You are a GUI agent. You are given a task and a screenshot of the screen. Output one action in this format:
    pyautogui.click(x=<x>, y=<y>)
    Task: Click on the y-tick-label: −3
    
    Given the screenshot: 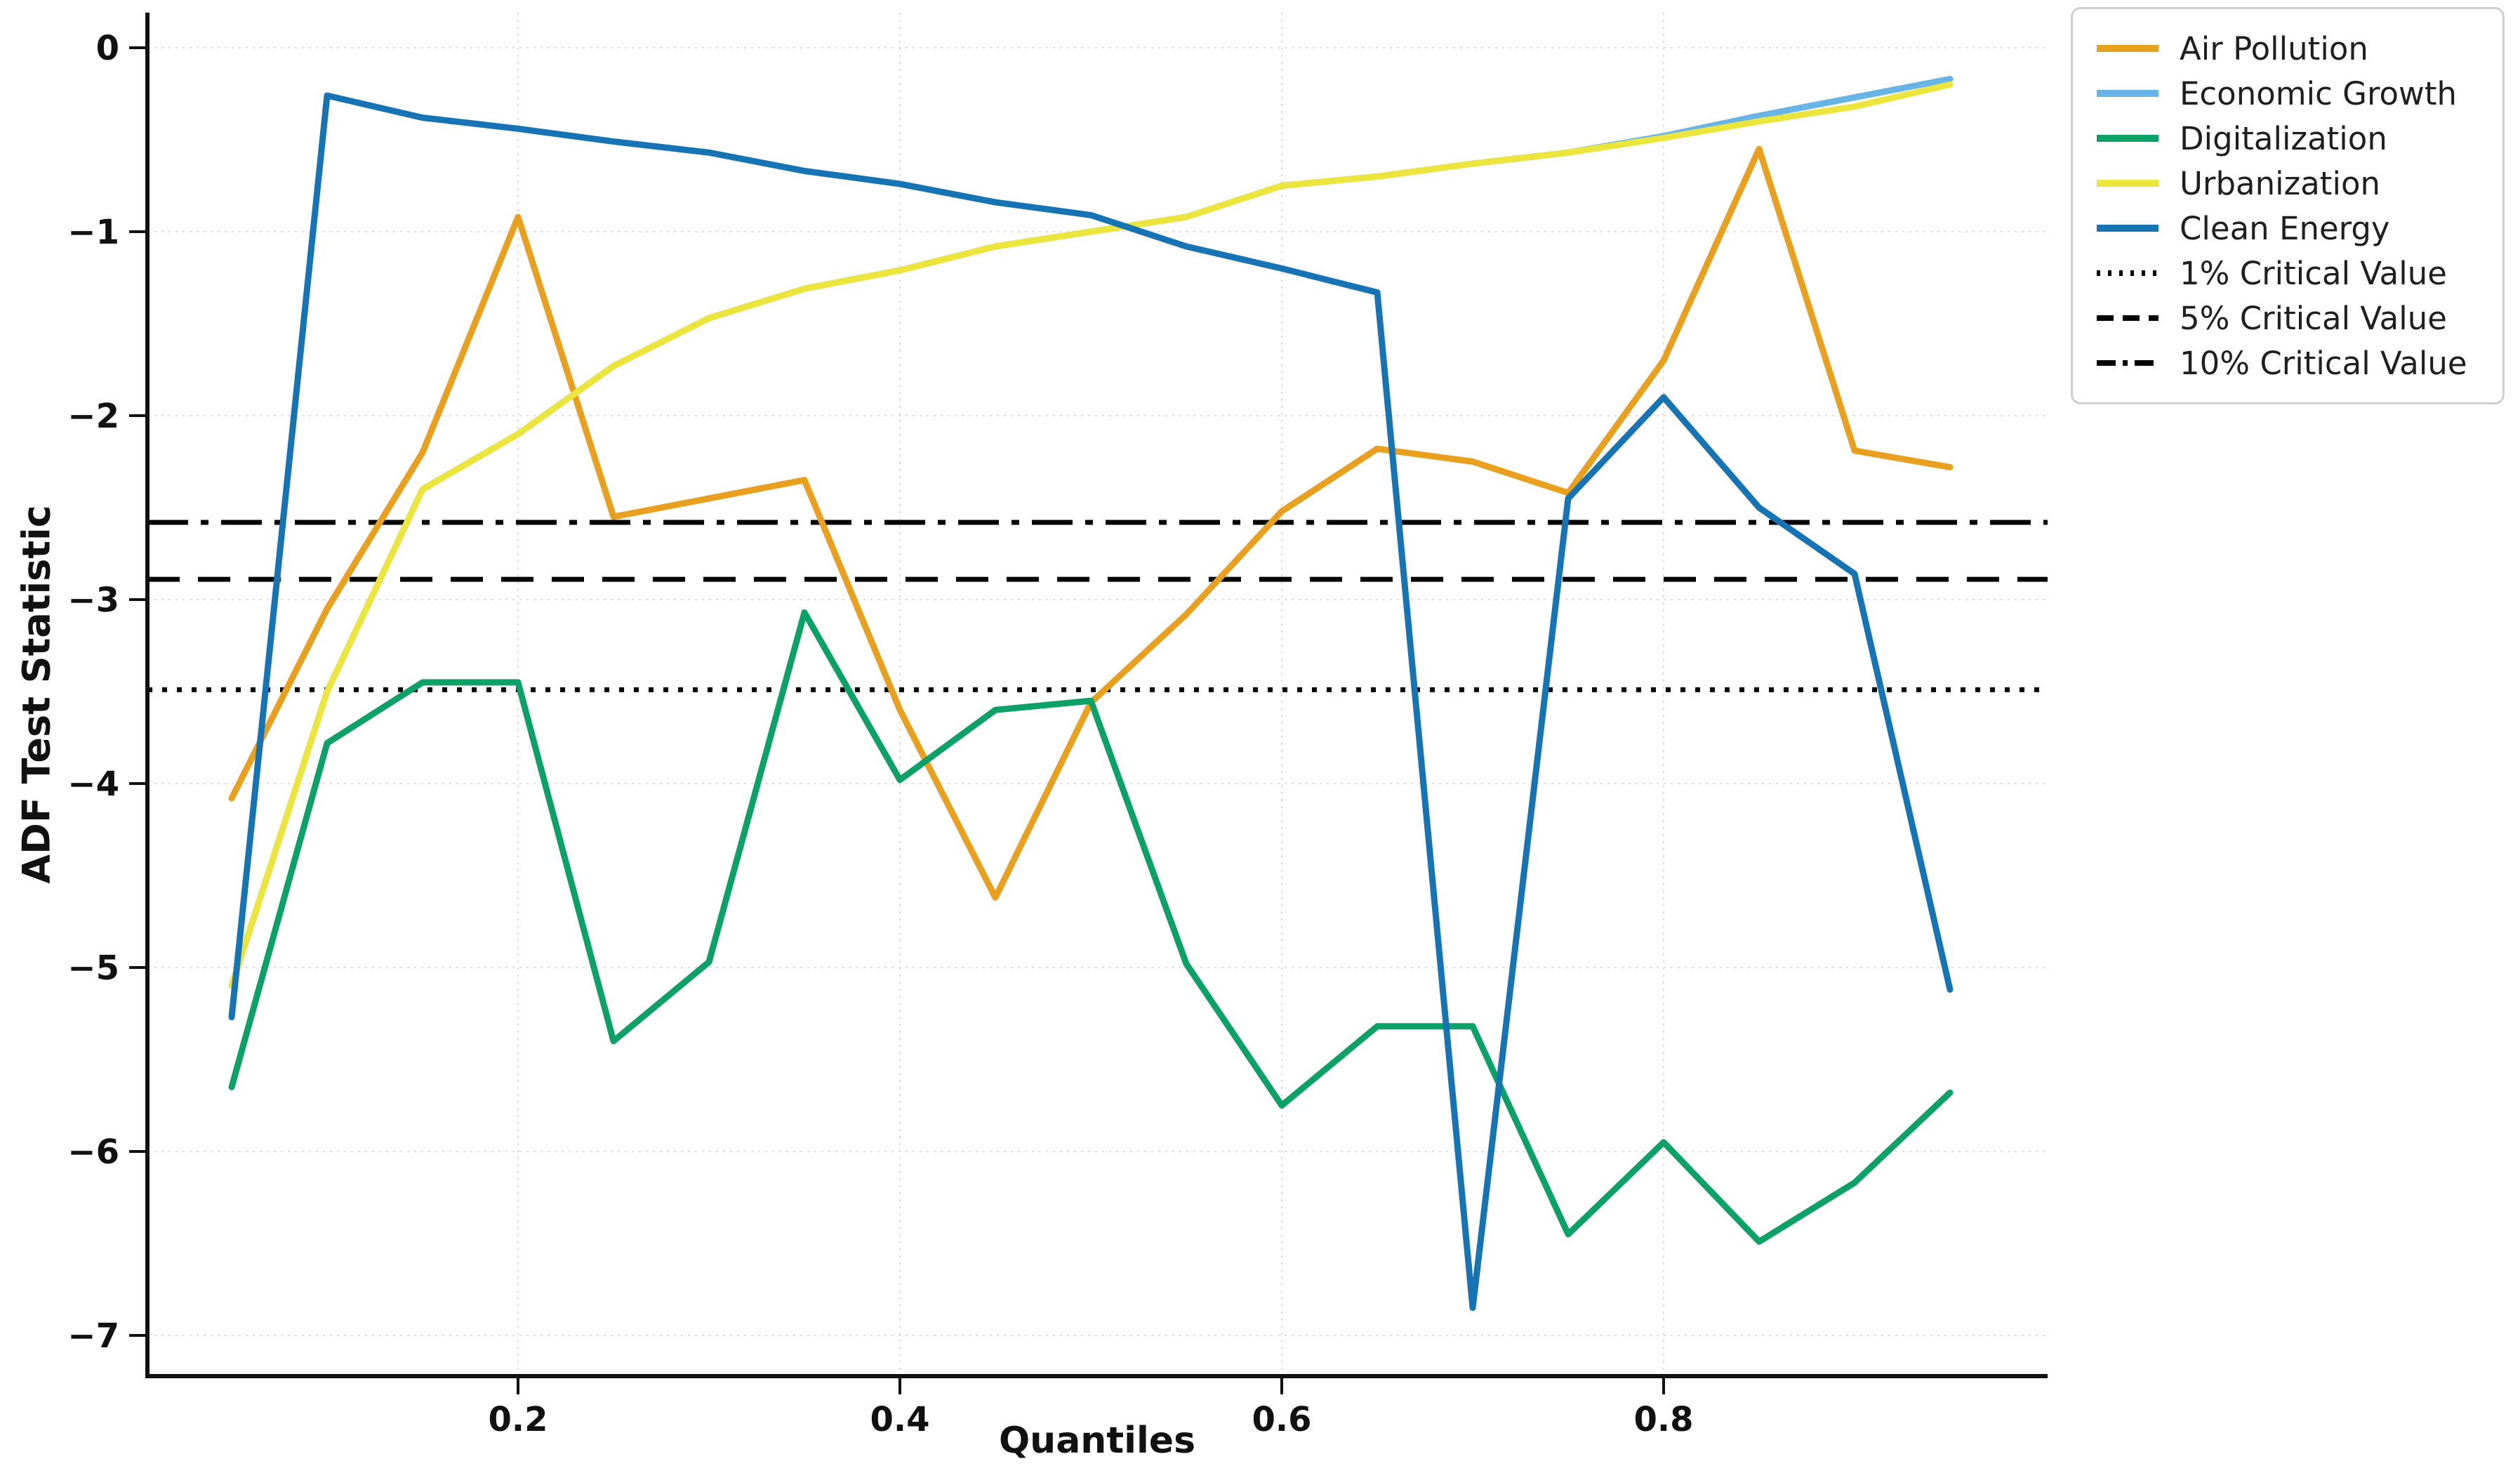 What is the action you would take?
    pyautogui.click(x=93, y=600)
    